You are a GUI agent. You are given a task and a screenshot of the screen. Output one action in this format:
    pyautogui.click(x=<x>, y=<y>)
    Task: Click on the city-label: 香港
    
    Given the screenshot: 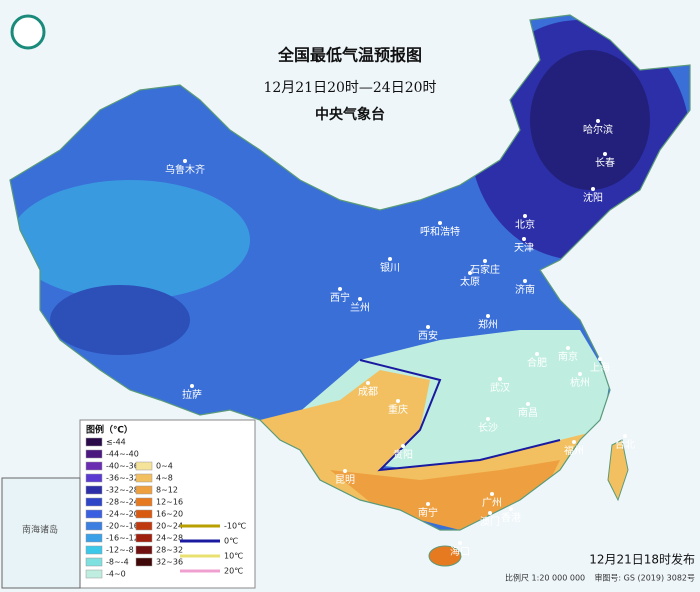 What is the action you would take?
    pyautogui.click(x=511, y=518)
    